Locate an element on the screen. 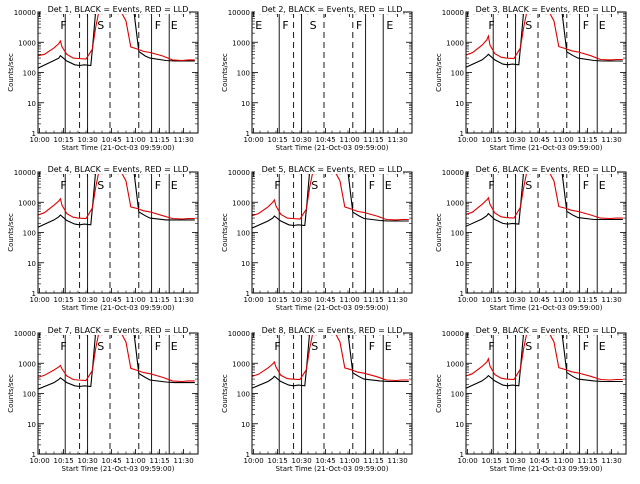 The width and height of the screenshot is (640, 484). plot-title: Det 7, BLACK = Events, RED = LLD is located at coordinates (118, 330).